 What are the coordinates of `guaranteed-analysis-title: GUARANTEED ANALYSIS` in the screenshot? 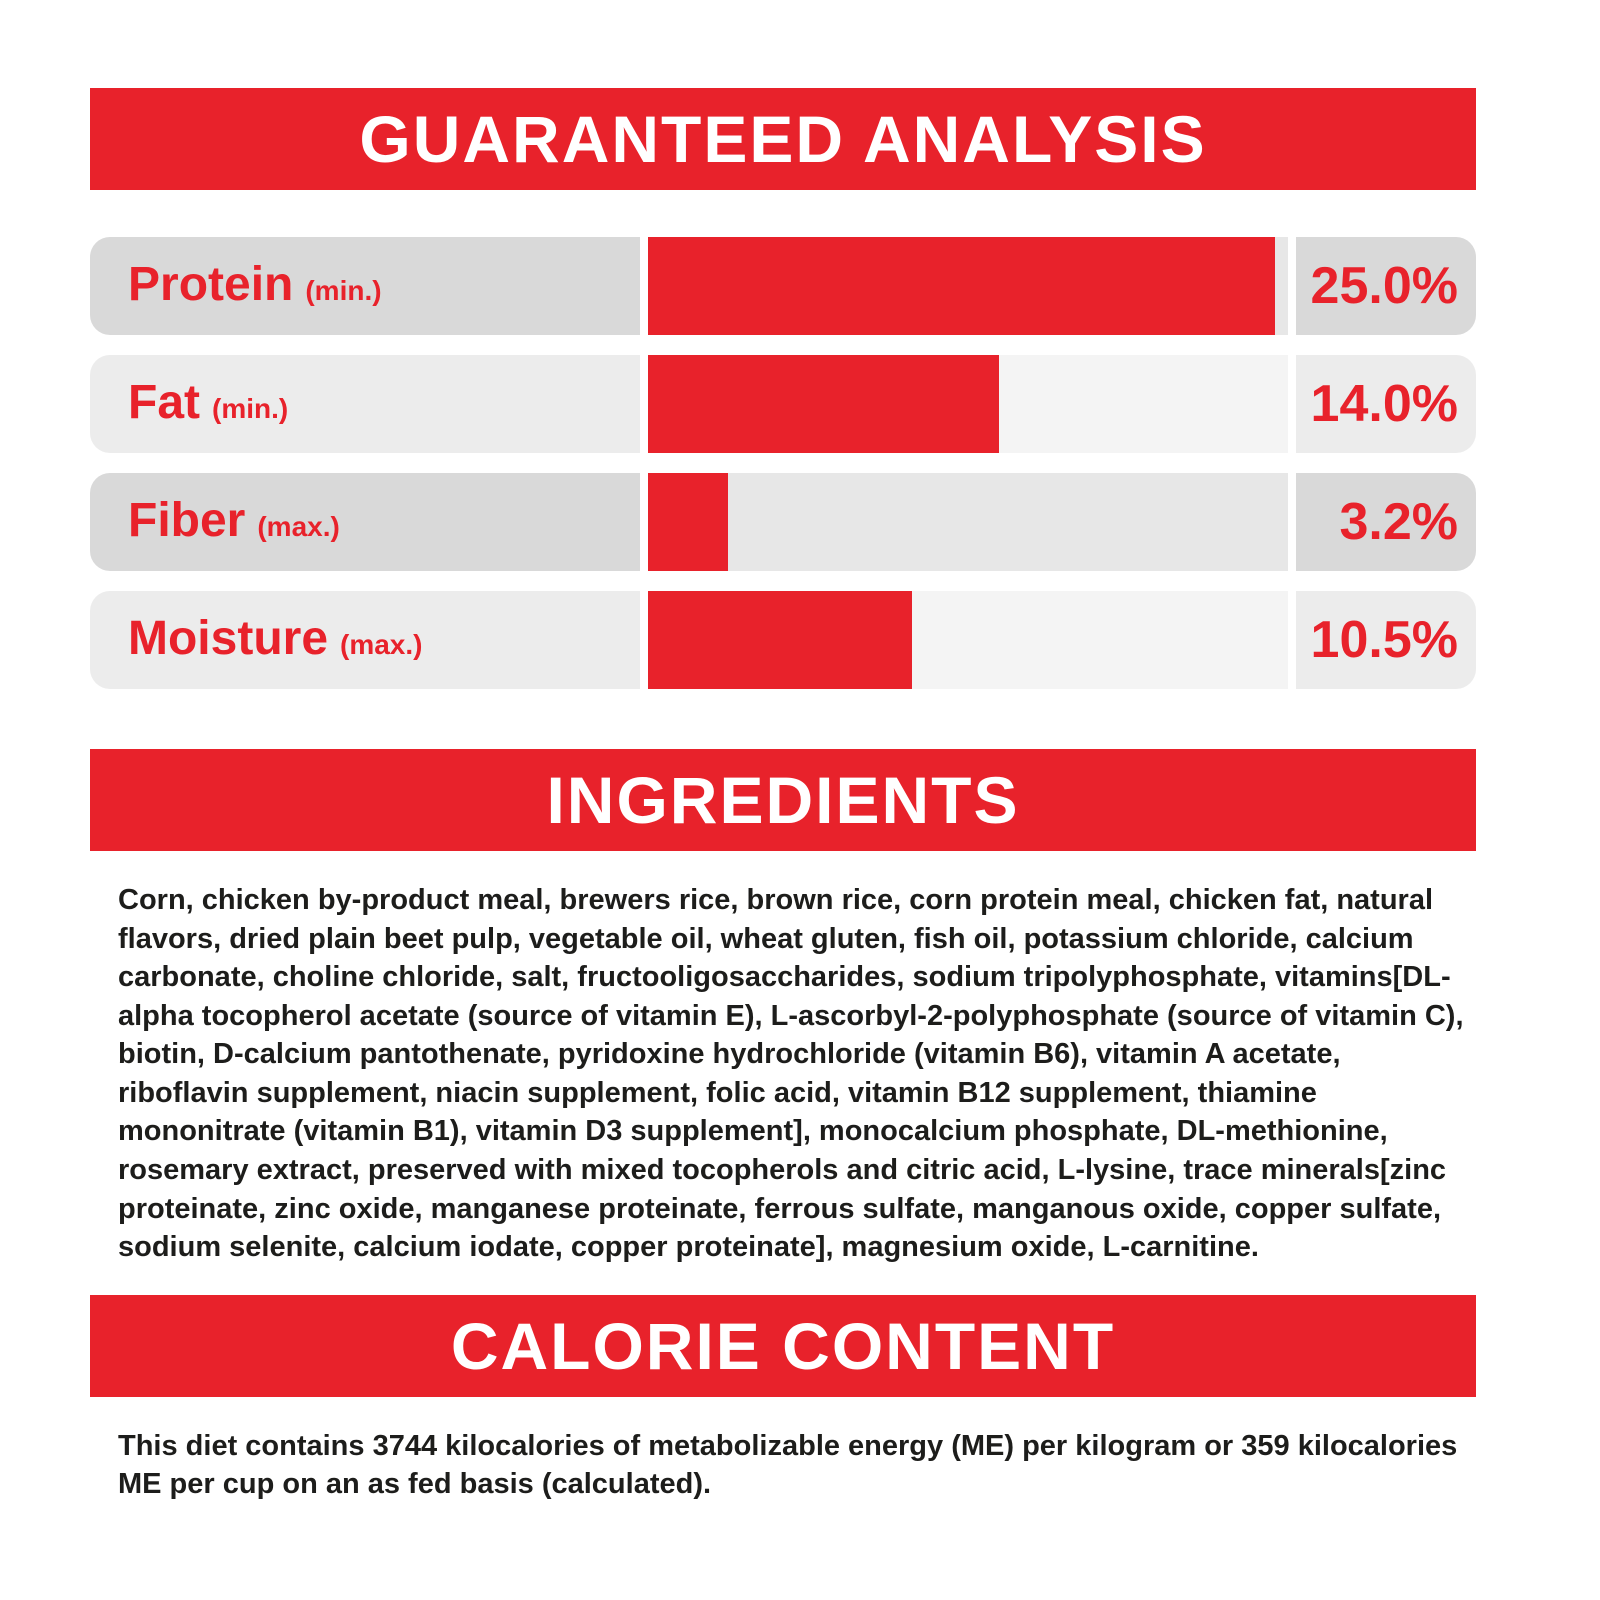 It's located at (783, 139).